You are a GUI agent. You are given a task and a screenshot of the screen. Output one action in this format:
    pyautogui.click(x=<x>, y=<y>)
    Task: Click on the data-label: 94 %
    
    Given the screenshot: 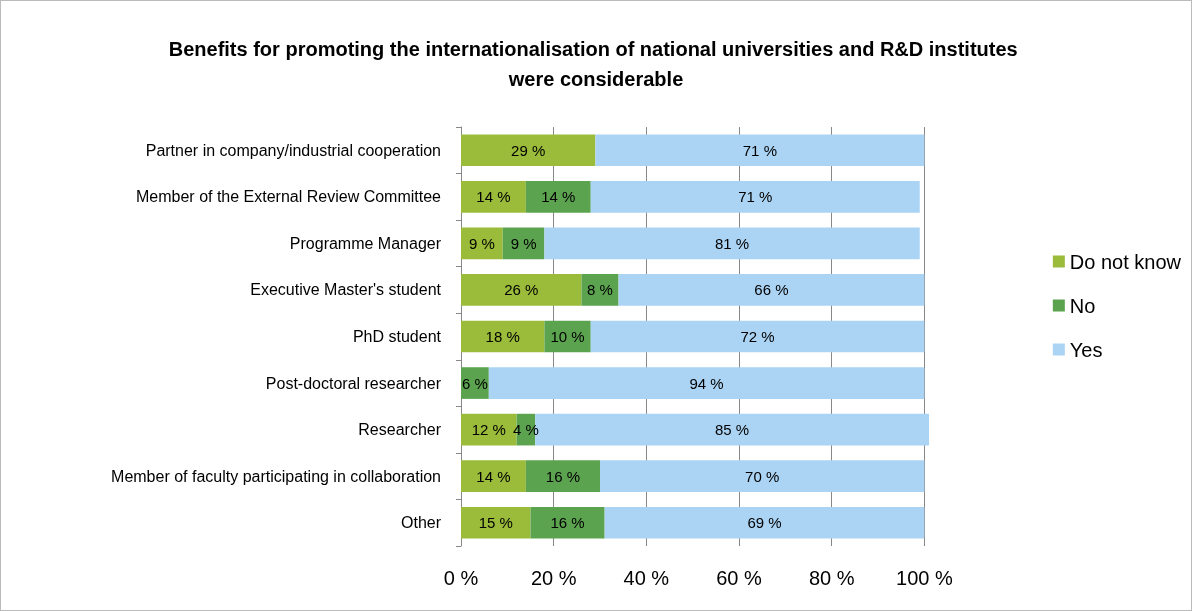 What is the action you would take?
    pyautogui.click(x=706, y=383)
    